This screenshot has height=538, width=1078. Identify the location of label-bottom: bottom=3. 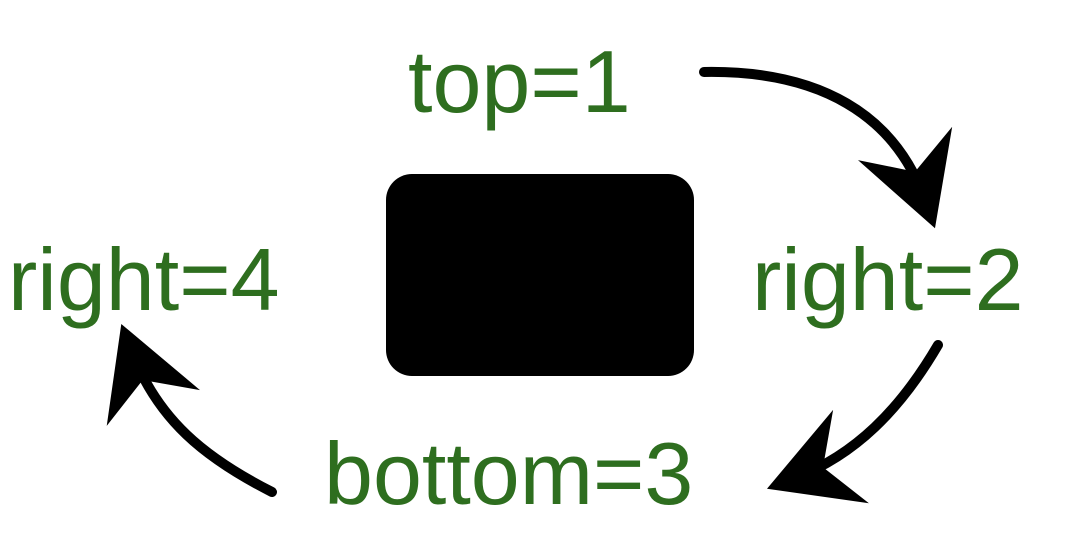
(509, 473).